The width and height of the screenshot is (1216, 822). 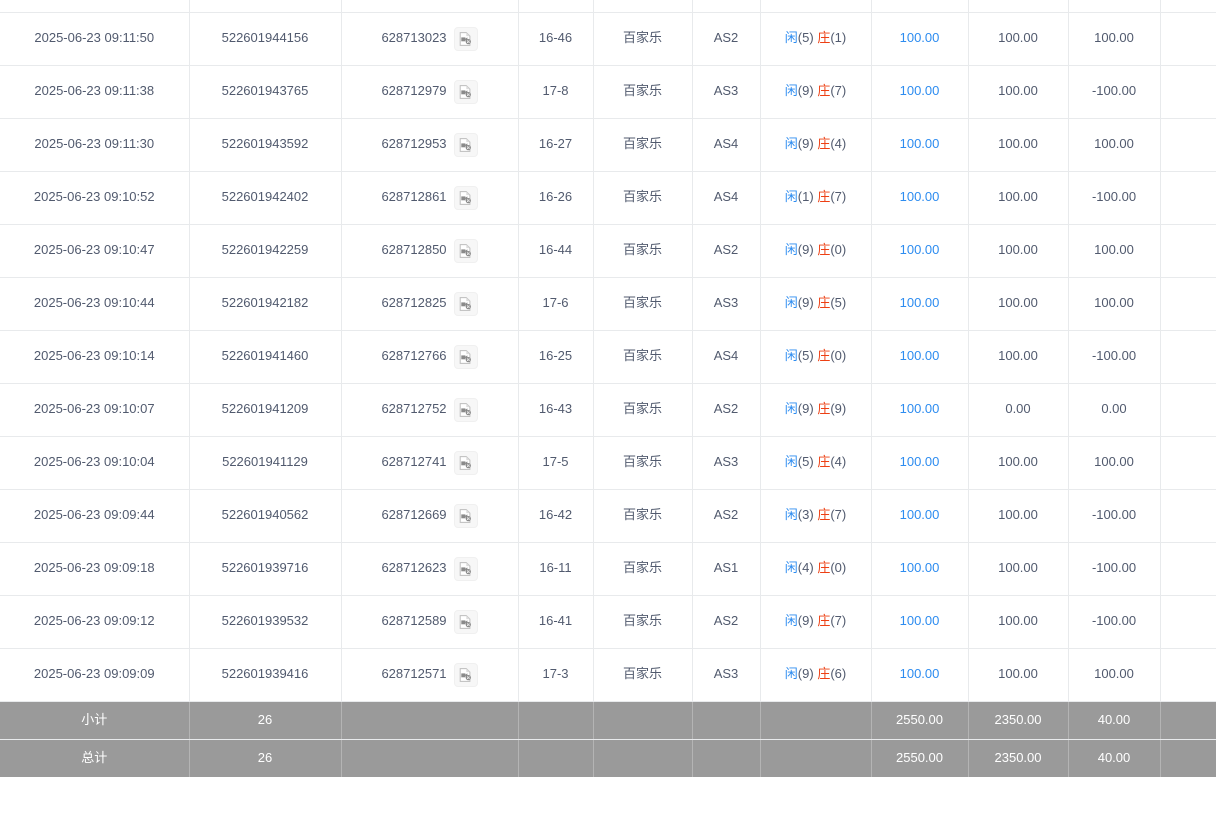 I want to click on order-no-cell: 522601942259, so click(x=265, y=251).